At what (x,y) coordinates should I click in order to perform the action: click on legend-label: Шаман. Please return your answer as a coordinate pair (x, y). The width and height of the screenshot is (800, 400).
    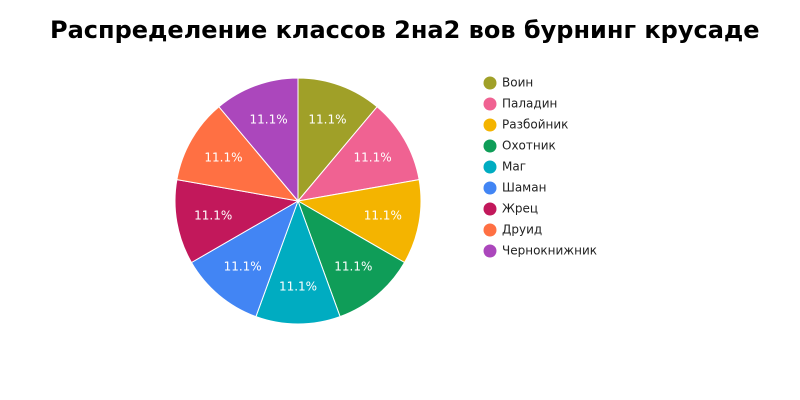
    Looking at the image, I should click on (524, 188).